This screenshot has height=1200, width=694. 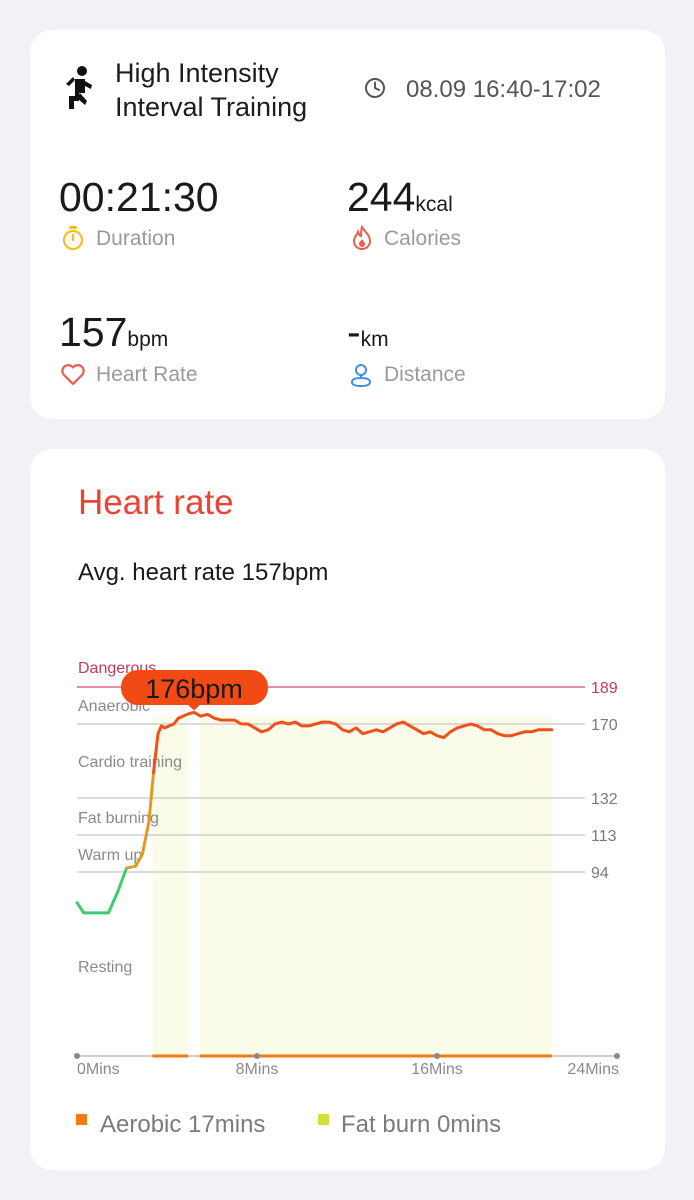 What do you see at coordinates (593, 1069) in the screenshot?
I see `x-tick-label-3: 24Mins` at bounding box center [593, 1069].